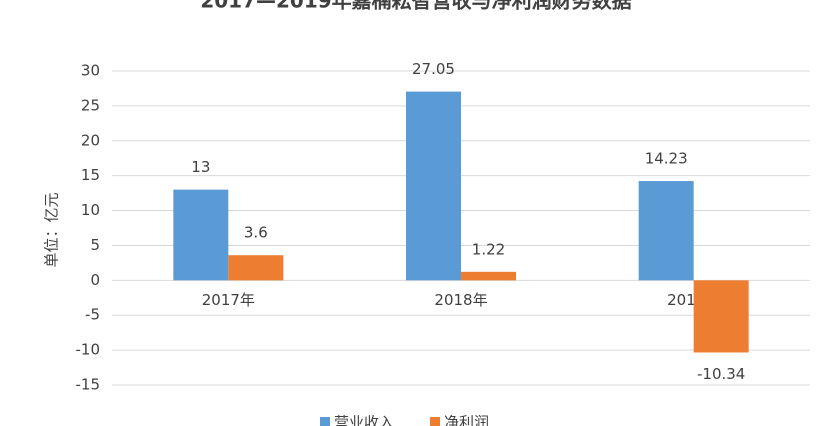  What do you see at coordinates (90, 175) in the screenshot?
I see `y-tick-label: 15` at bounding box center [90, 175].